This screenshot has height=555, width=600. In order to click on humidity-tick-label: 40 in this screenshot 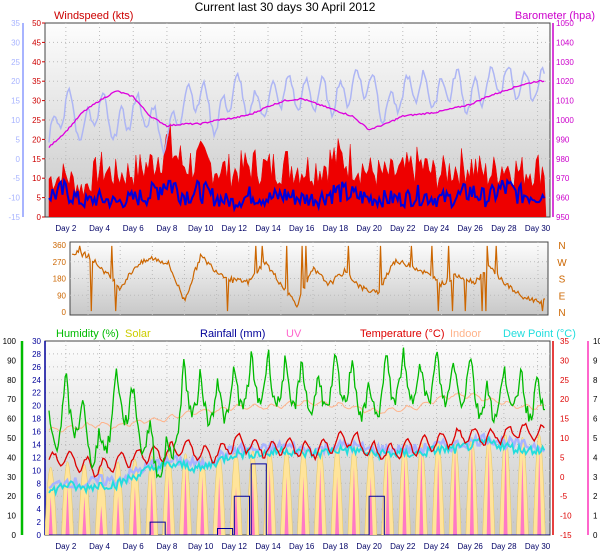, I will do `click(11, 457)`.